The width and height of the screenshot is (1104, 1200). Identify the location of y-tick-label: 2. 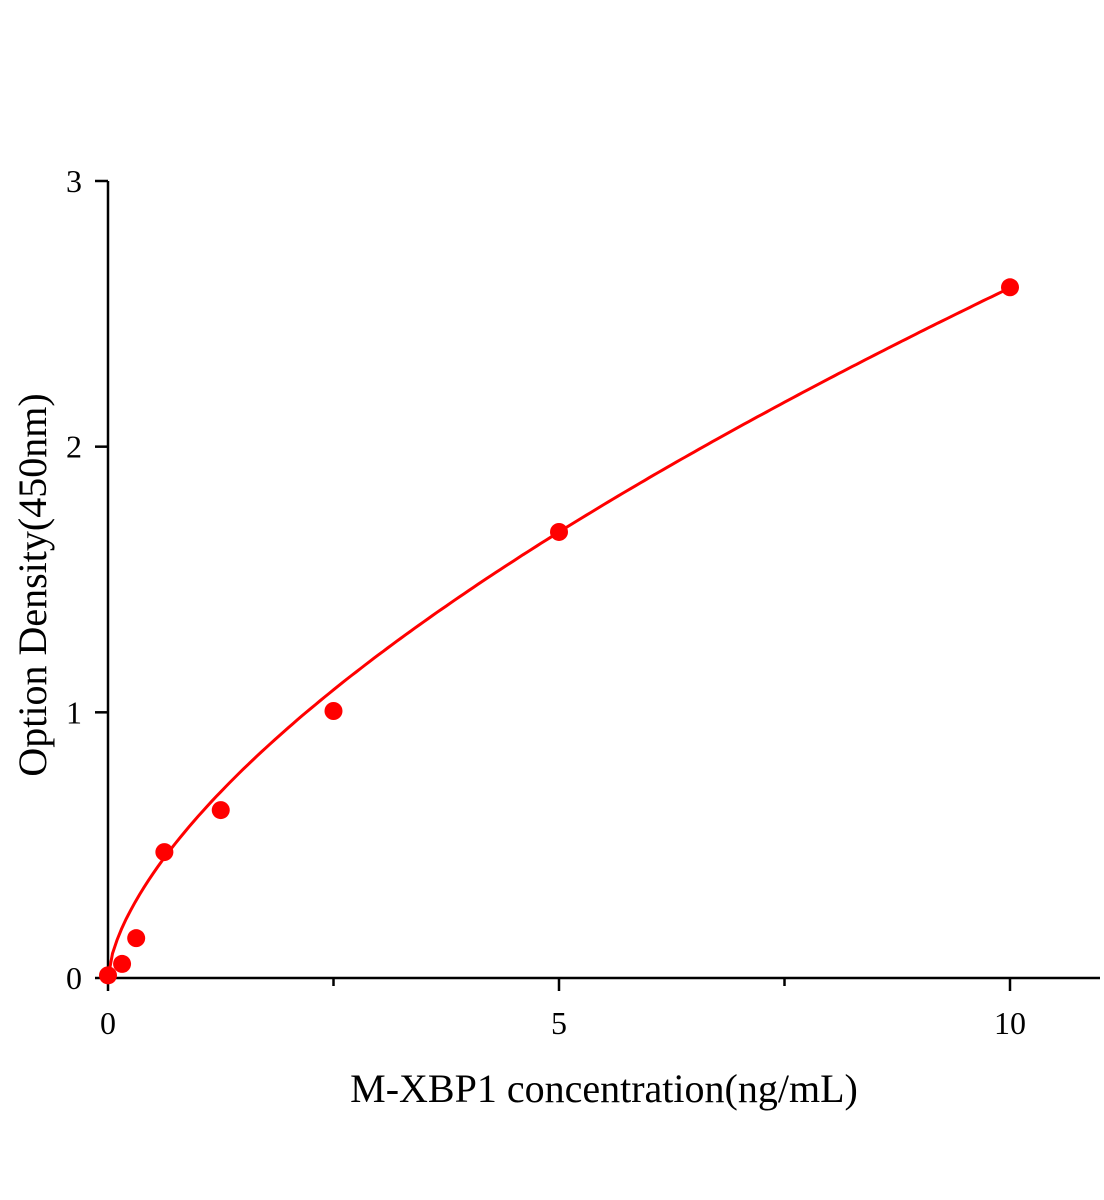
(74, 447).